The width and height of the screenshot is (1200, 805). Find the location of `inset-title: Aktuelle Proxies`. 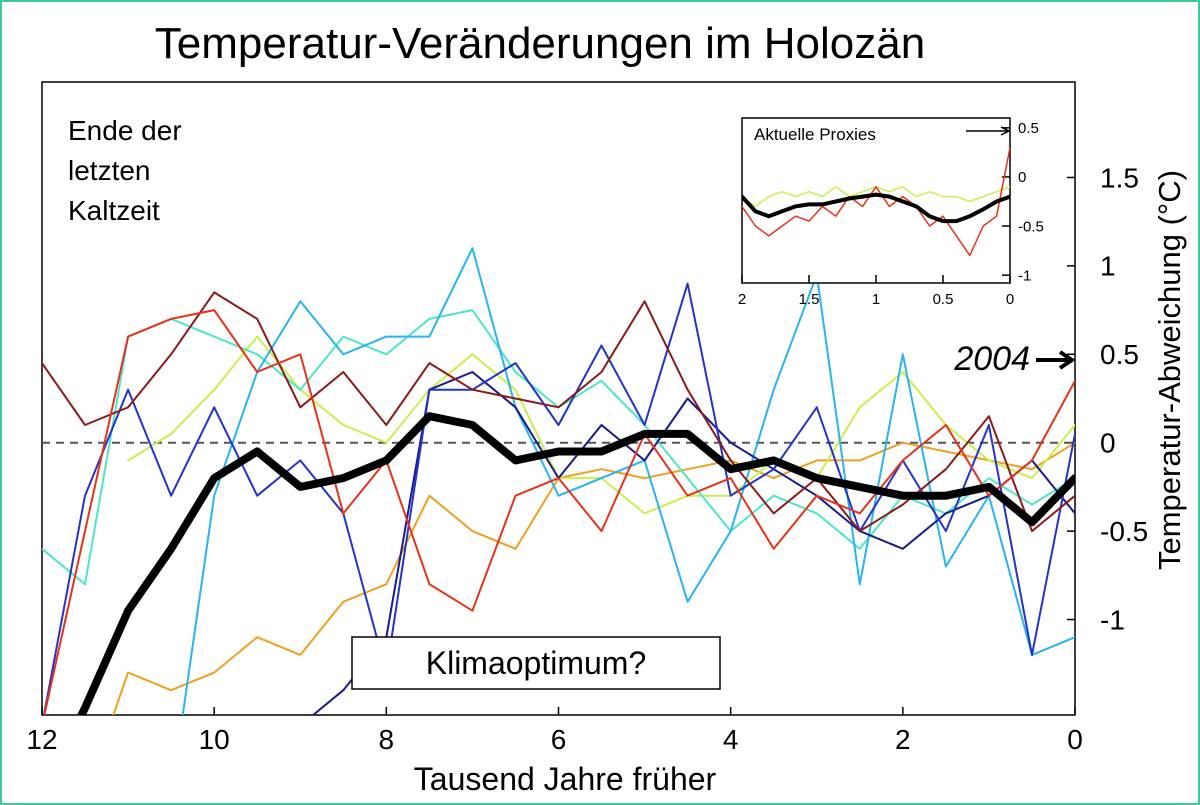

inset-title: Aktuelle Proxies is located at coordinates (815, 134).